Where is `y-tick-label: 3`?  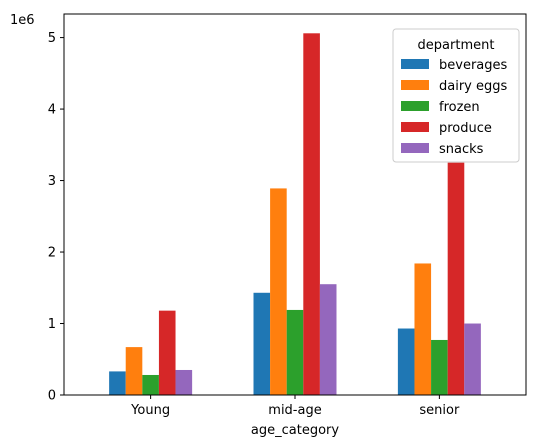
y-tick-label: 3 is located at coordinates (52, 181).